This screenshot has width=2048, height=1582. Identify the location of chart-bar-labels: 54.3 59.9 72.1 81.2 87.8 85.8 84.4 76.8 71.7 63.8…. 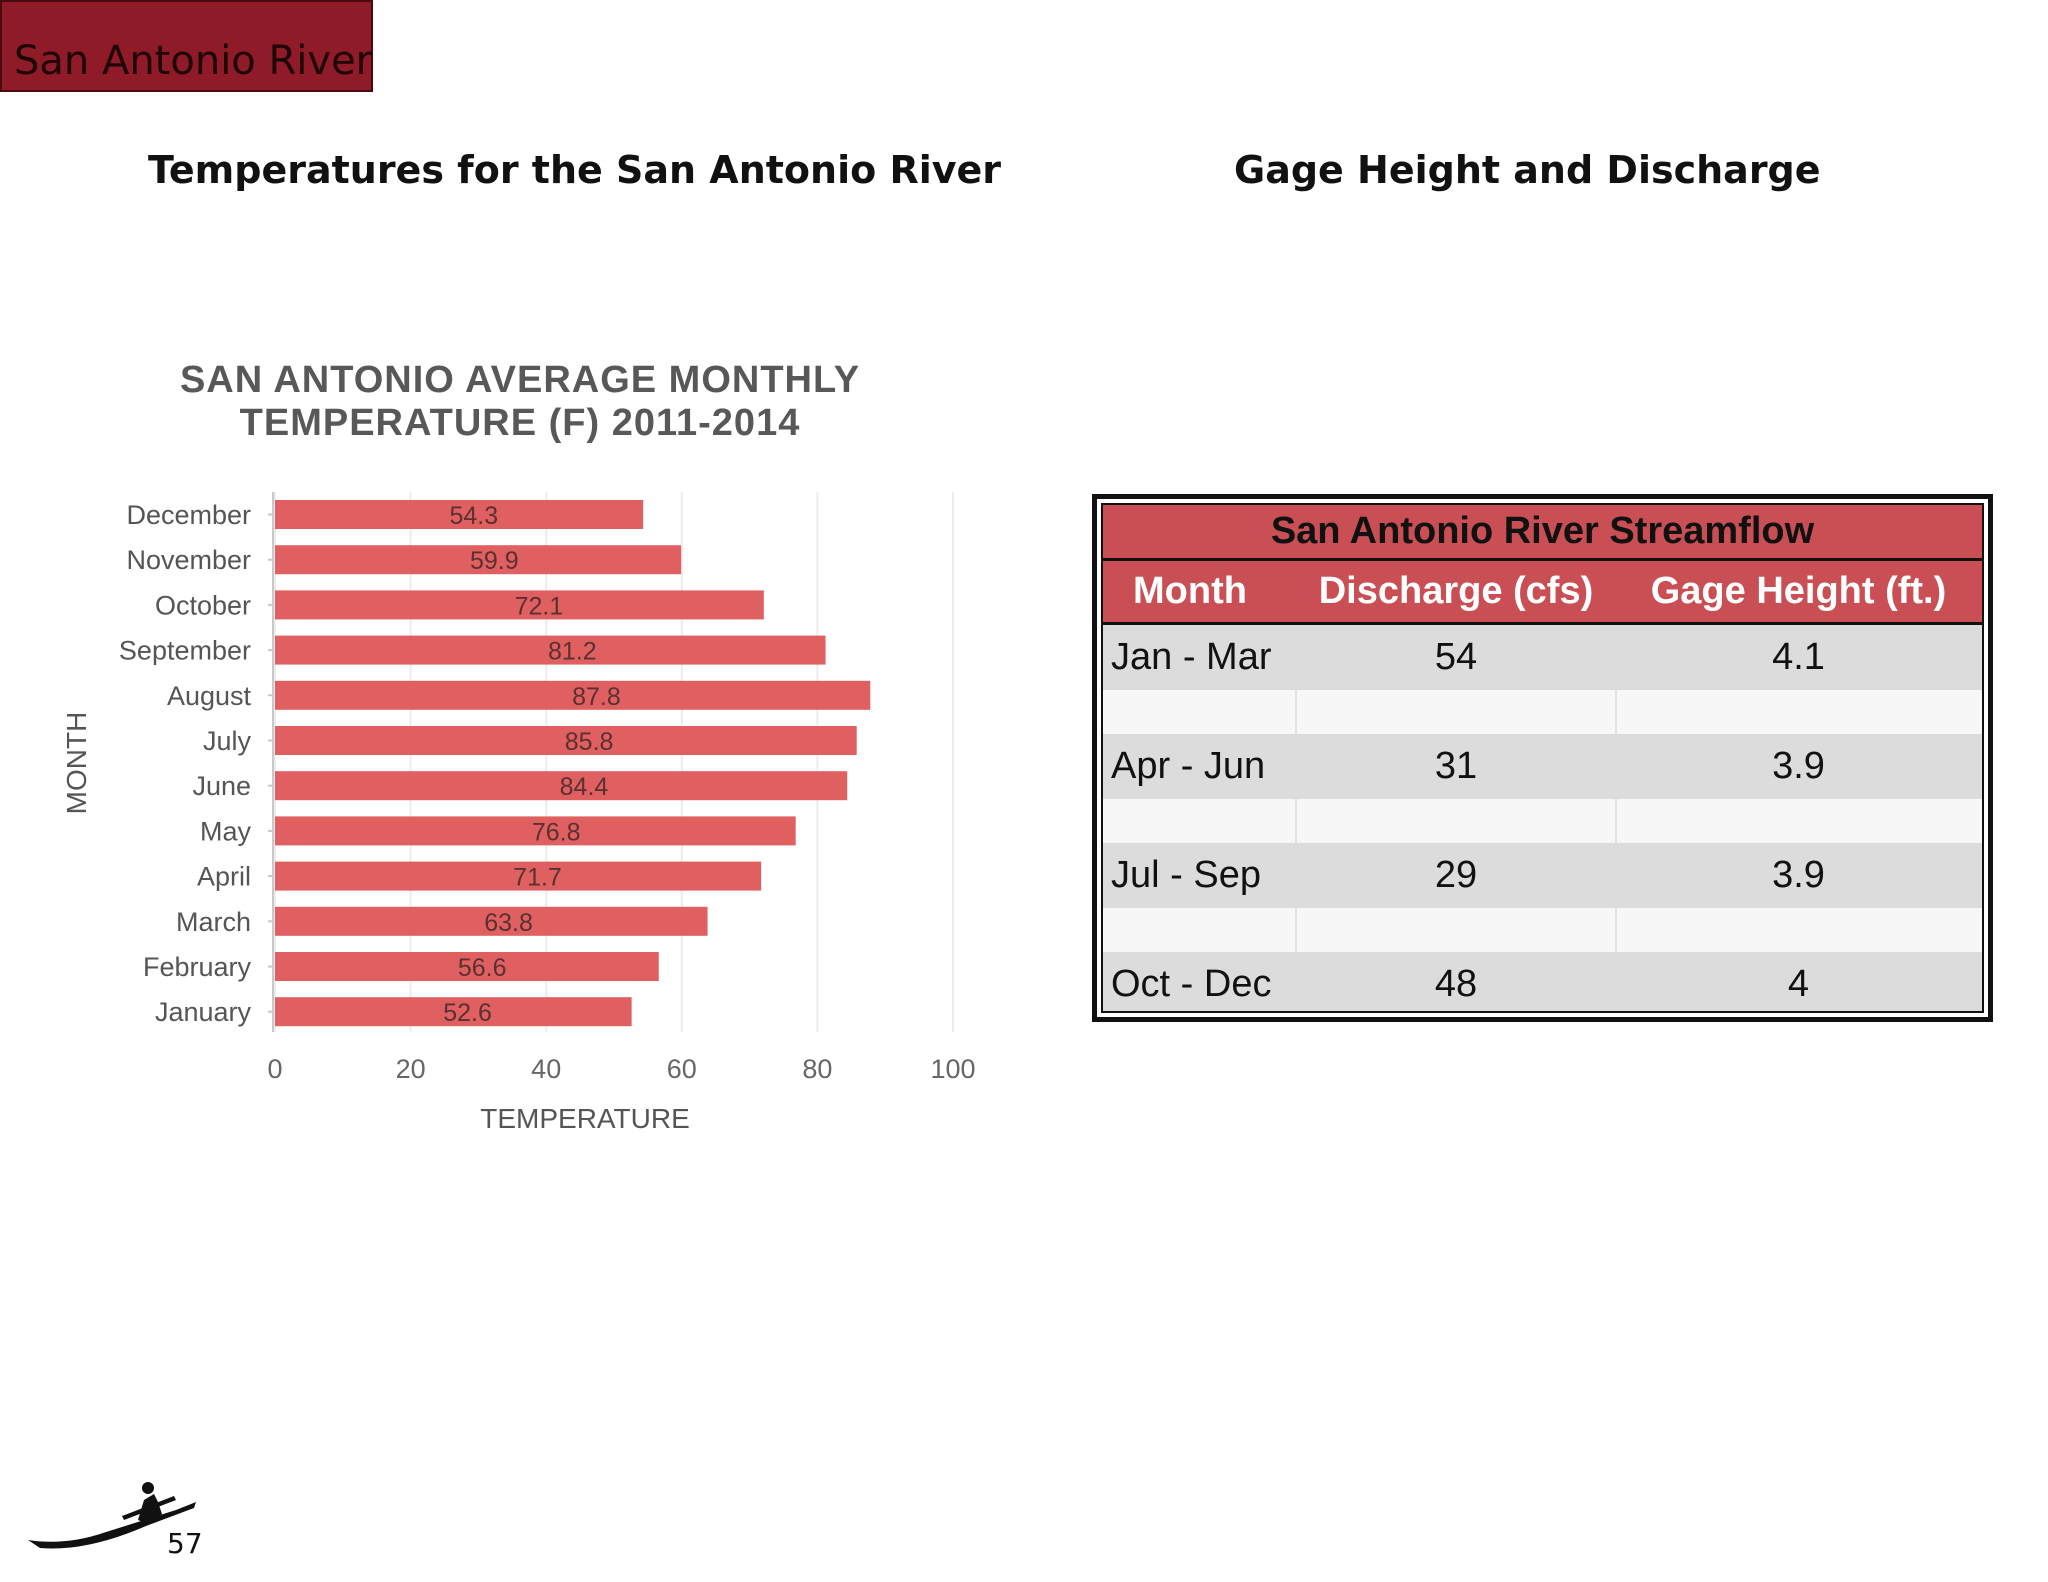
(532, 764).